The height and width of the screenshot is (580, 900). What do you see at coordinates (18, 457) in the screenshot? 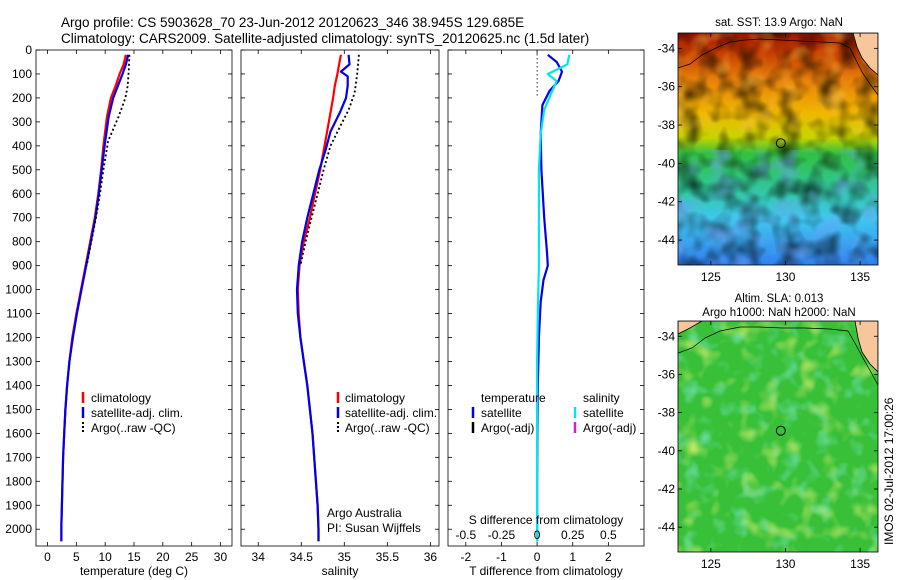
I see `y-tick-label: 1700` at bounding box center [18, 457].